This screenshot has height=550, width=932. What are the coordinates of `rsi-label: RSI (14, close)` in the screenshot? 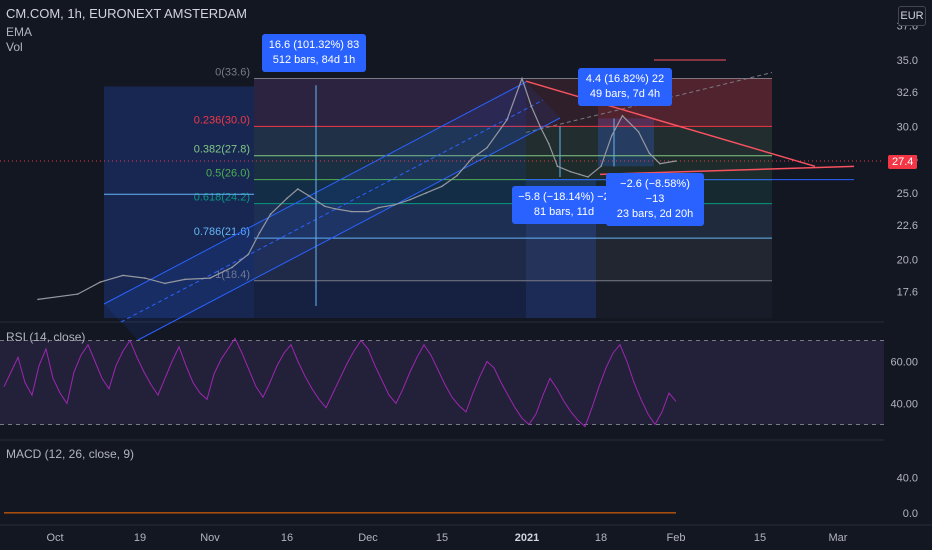 It's located at (46, 337).